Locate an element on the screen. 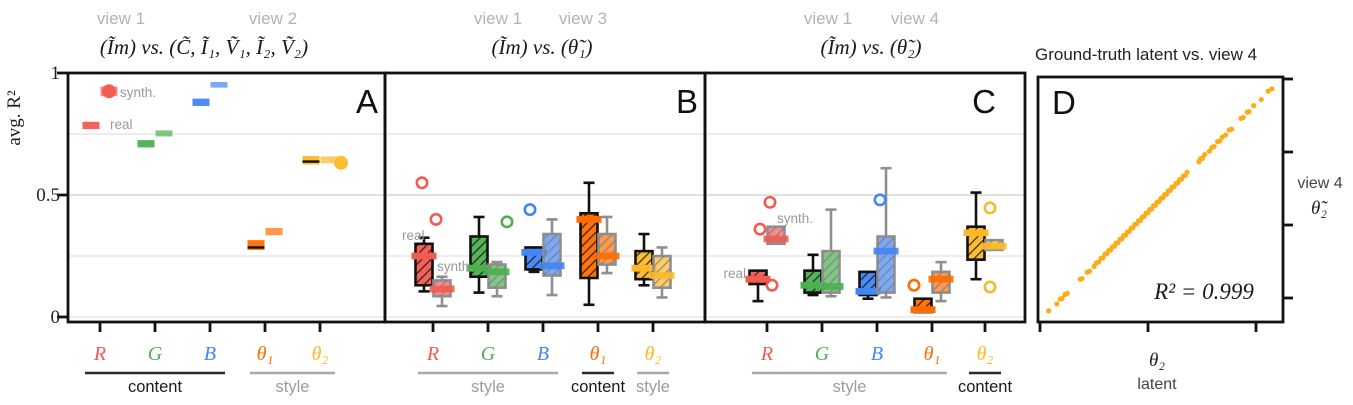 This screenshot has width=1353, height=405. panel-a-real-label: real is located at coordinates (121, 124).